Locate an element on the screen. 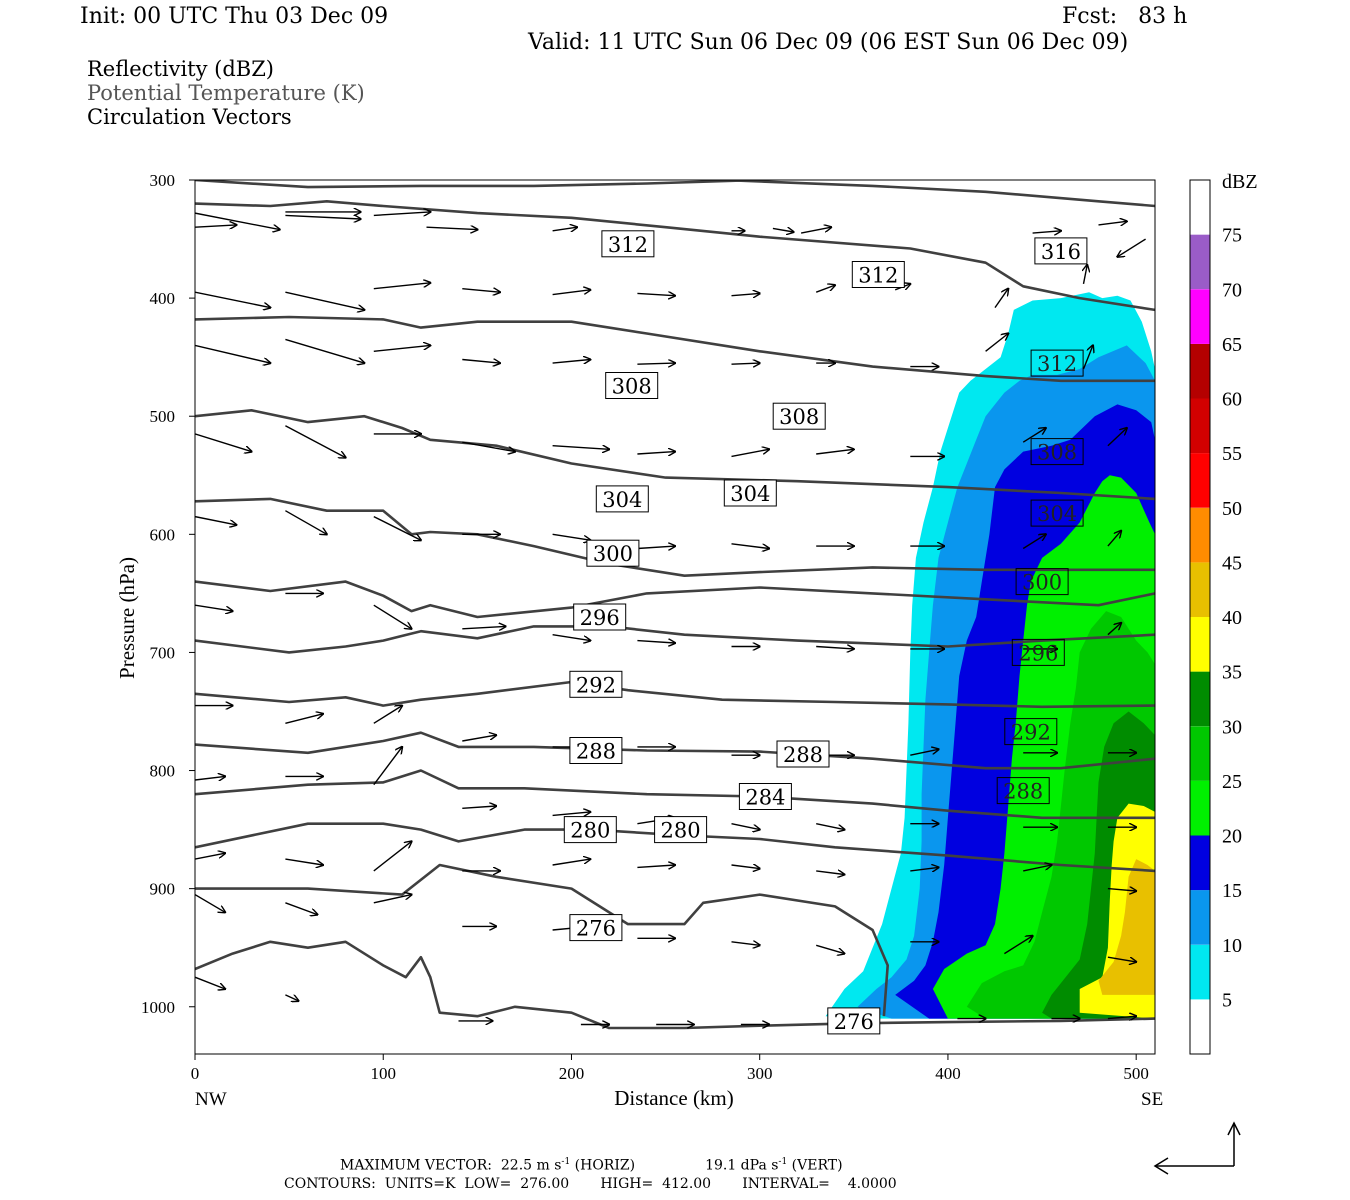 The height and width of the screenshot is (1200, 1350). x-tick-label: 300 is located at coordinates (760, 1073).